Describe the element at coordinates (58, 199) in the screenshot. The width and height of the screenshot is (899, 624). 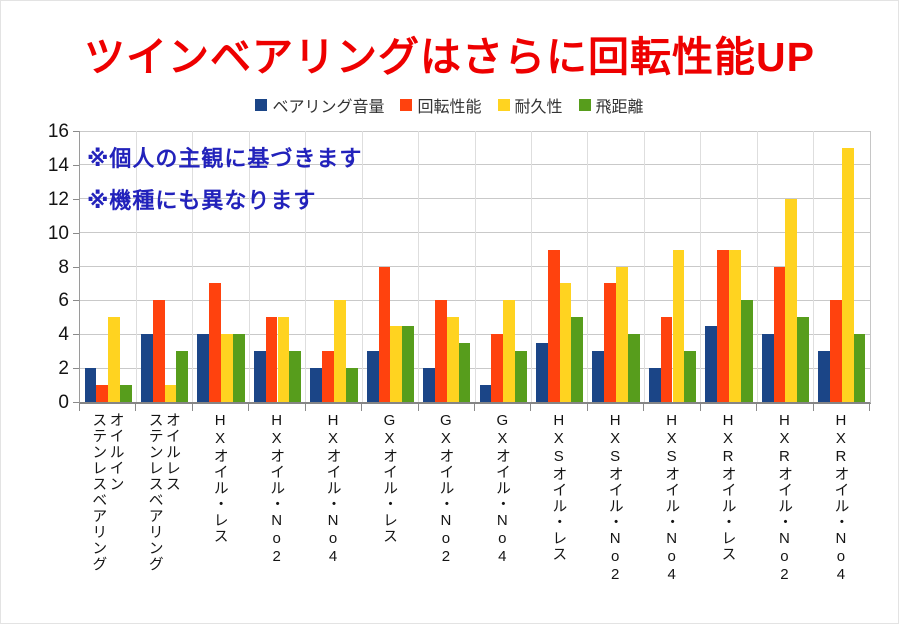
I see `y-tick-label: 12` at that location.